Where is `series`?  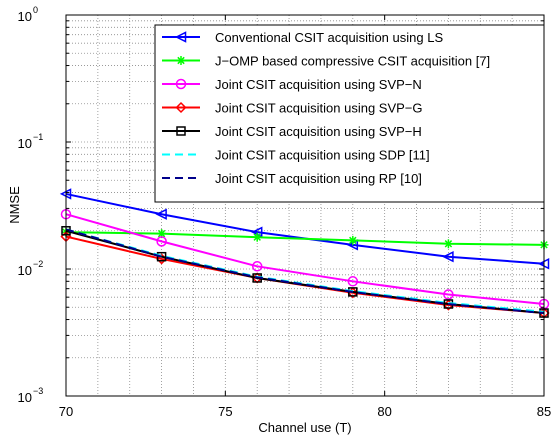
series is located at coordinates (305, 238).